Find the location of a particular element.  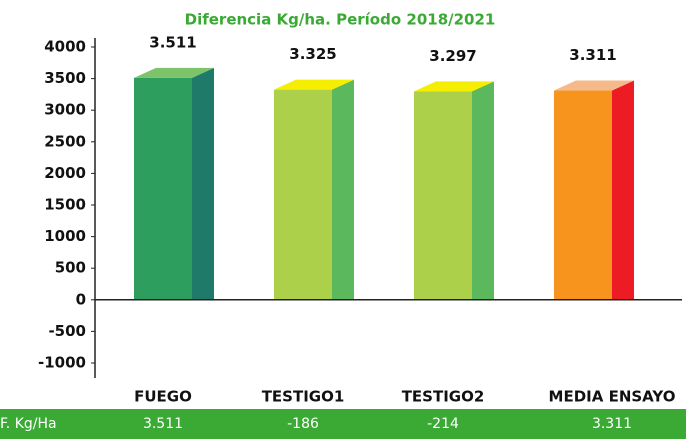

table-value: 3.311 is located at coordinates (612, 424).